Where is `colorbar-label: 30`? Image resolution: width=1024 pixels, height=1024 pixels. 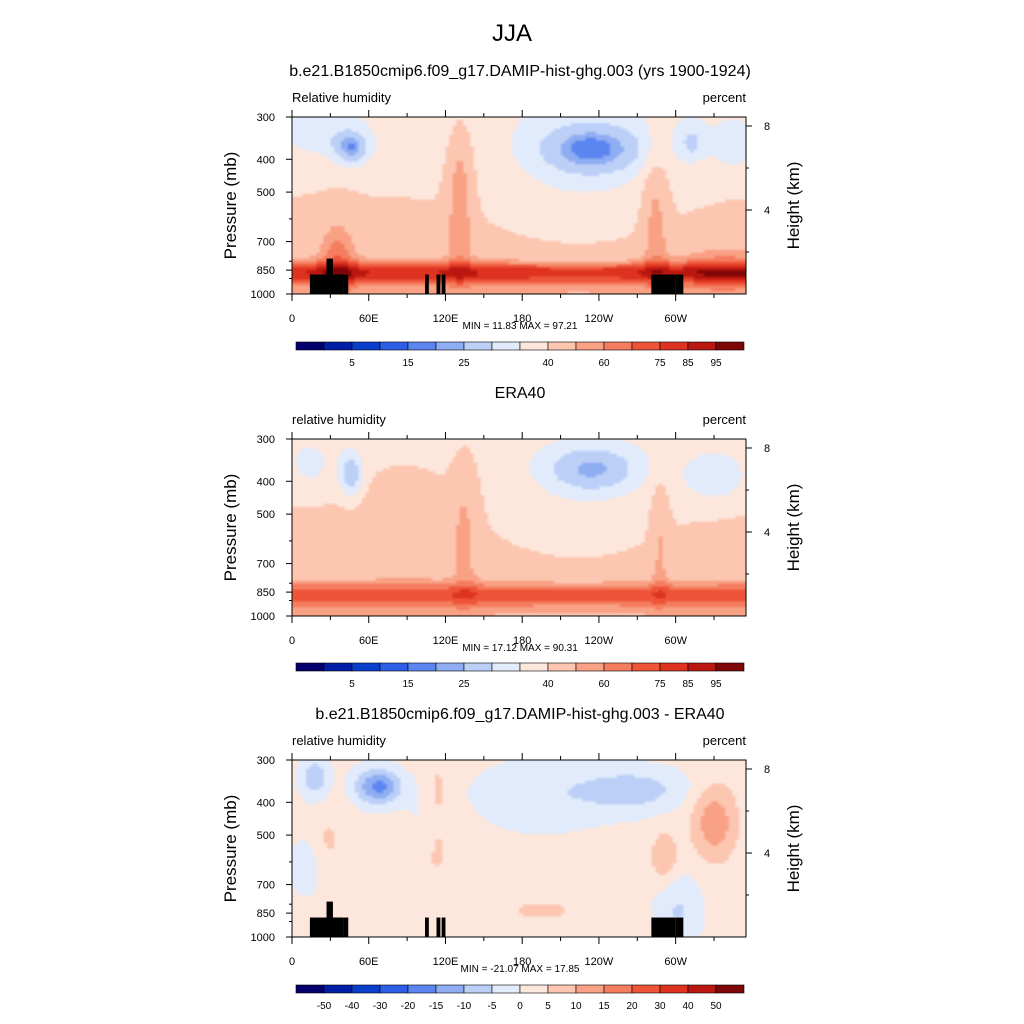
colorbar-label: 30 is located at coordinates (660, 1006).